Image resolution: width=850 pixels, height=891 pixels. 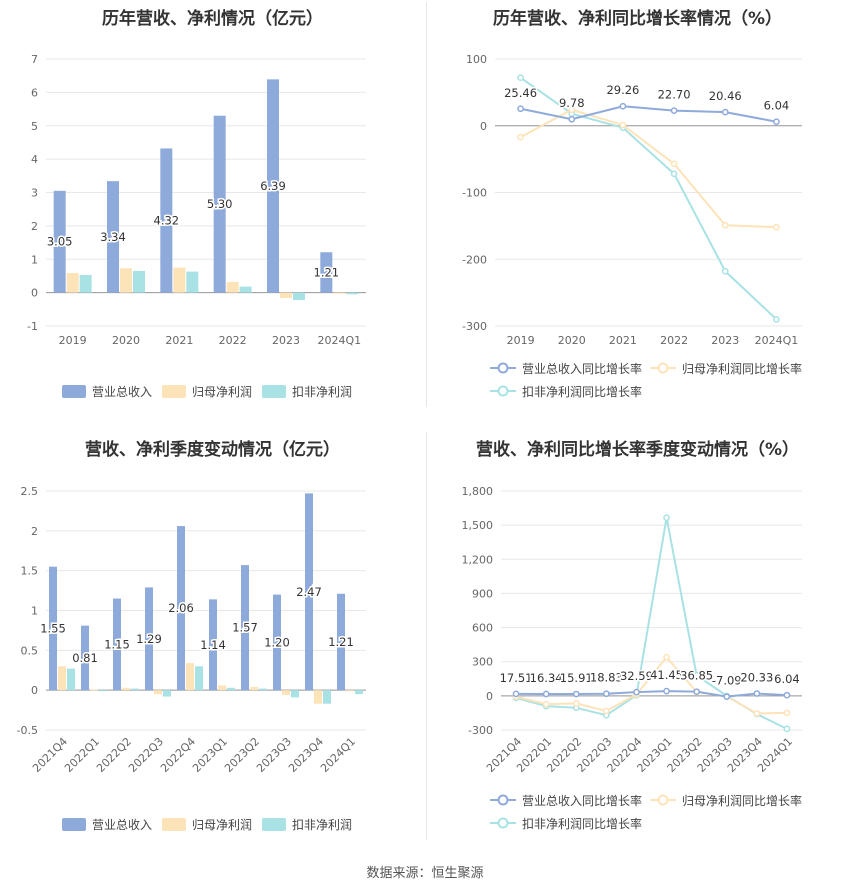 What do you see at coordinates (30, 571) in the screenshot?
I see `y-tick-label: 1.5` at bounding box center [30, 571].